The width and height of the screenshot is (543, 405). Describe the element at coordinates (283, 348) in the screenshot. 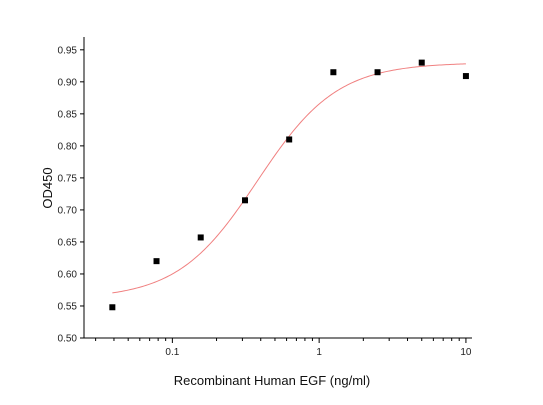

I see `x-axis-ticks: 0.1 1 10` at that location.